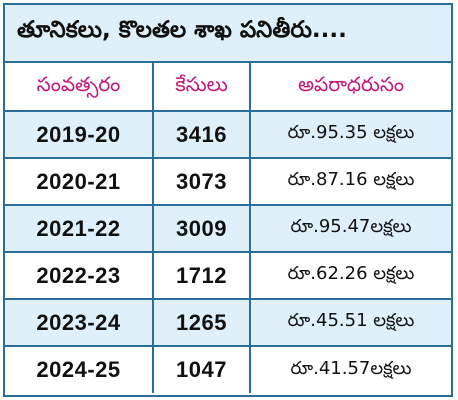 The height and width of the screenshot is (400, 458). What do you see at coordinates (350, 182) in the screenshot?
I see `fine-amount-cell: రూ.87.16 లక్షలు` at bounding box center [350, 182].